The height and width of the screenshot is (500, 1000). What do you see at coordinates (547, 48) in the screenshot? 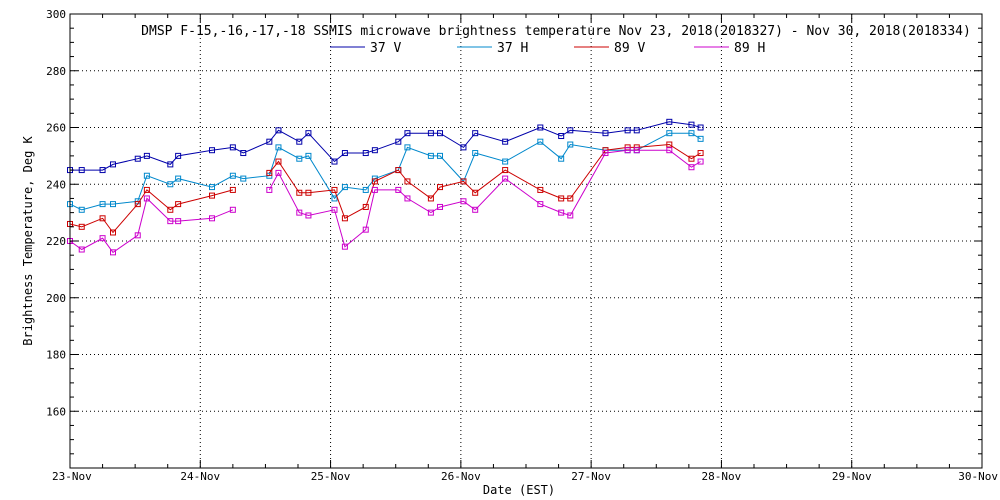
I see `legend: 37 V 37 H 89 V 89 H` at bounding box center [547, 48].